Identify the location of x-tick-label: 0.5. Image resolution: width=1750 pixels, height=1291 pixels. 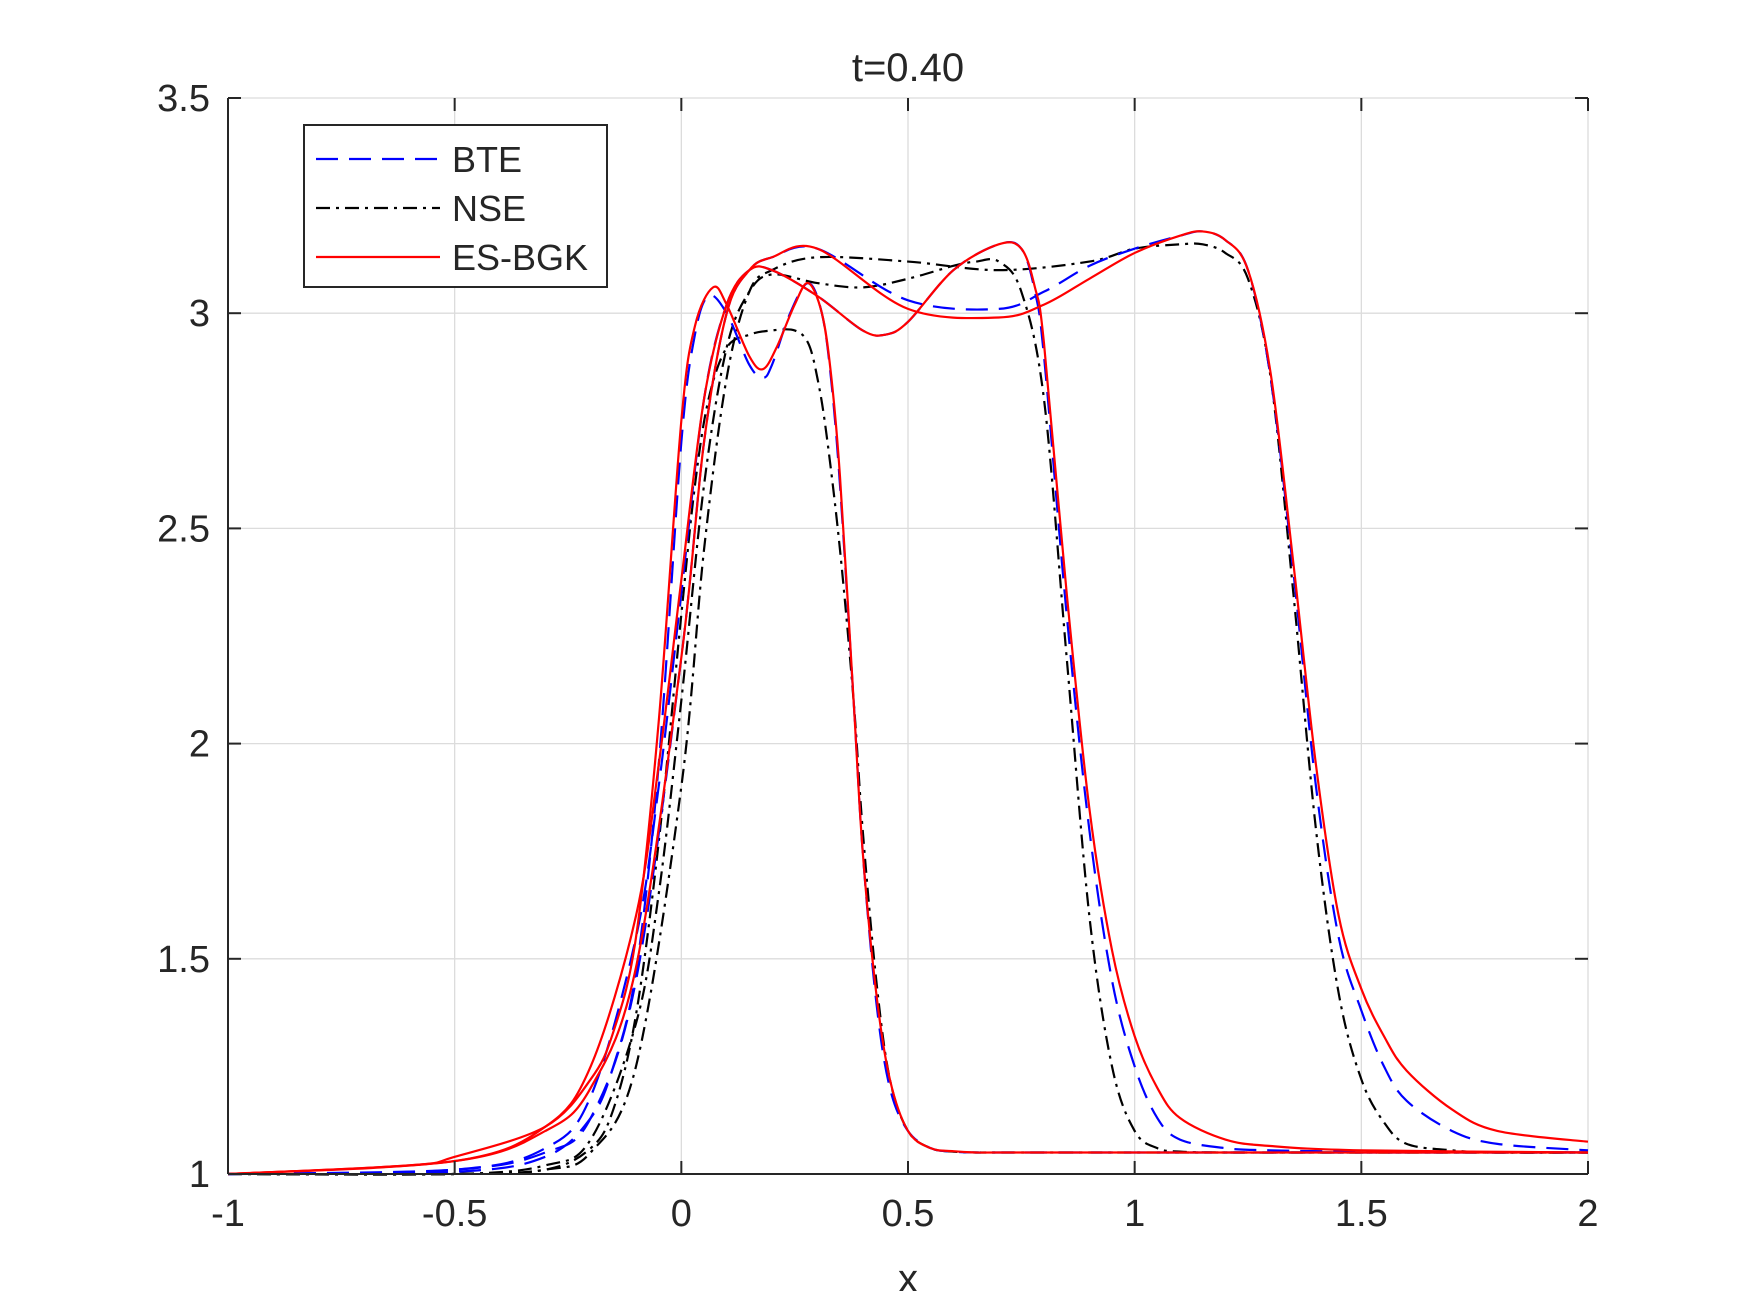
(908, 1214).